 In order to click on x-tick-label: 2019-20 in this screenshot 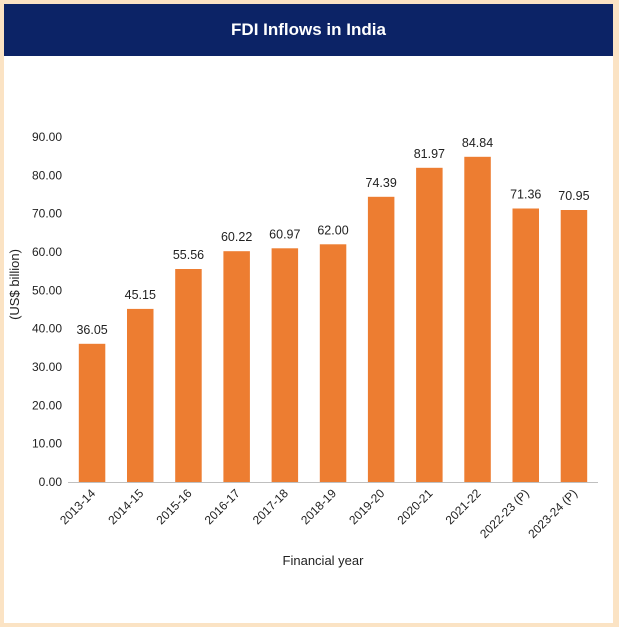, I will do `click(366, 506)`.